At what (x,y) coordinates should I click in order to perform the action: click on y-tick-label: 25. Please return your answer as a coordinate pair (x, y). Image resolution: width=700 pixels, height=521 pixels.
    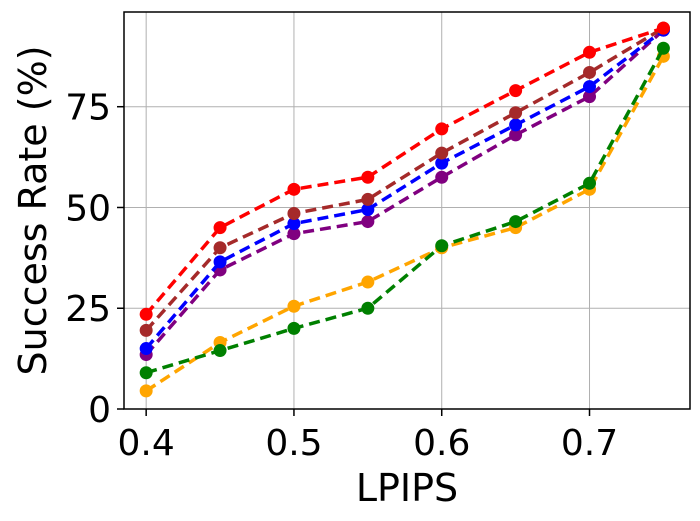
    Looking at the image, I should click on (88, 309).